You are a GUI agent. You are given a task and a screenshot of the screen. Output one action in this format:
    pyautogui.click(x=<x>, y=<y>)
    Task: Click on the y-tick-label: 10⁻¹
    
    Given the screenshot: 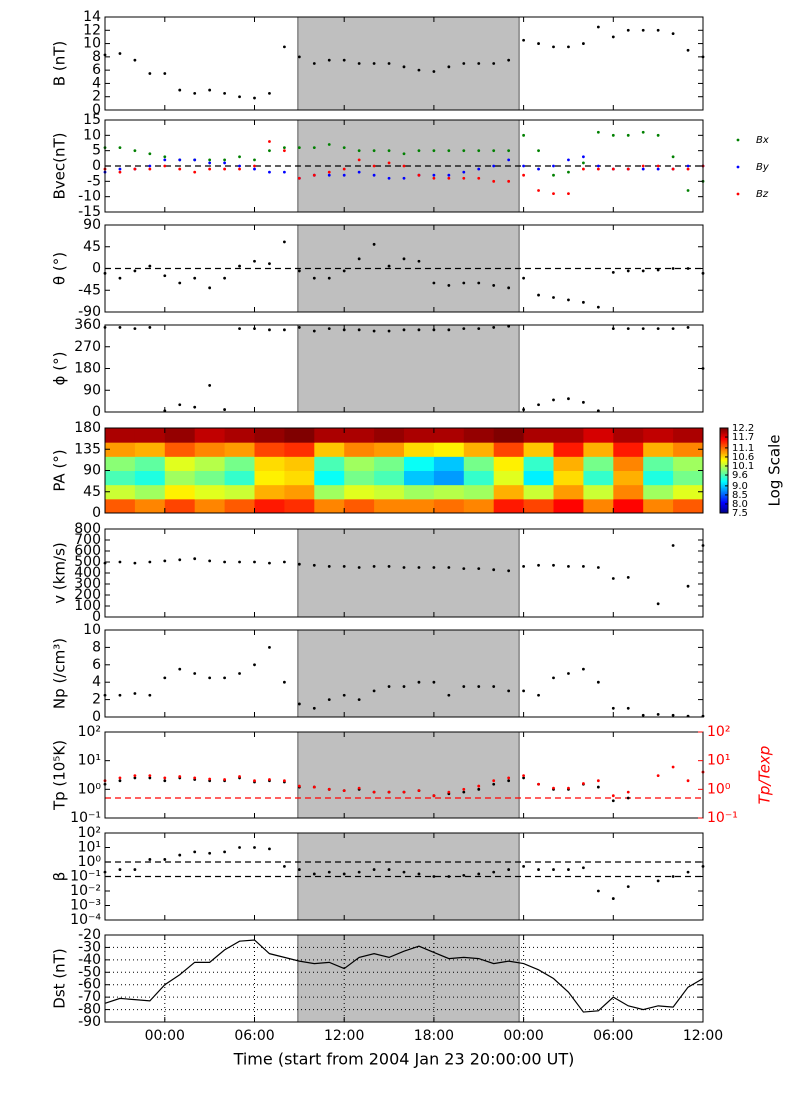 What is the action you would take?
    pyautogui.click(x=85, y=877)
    